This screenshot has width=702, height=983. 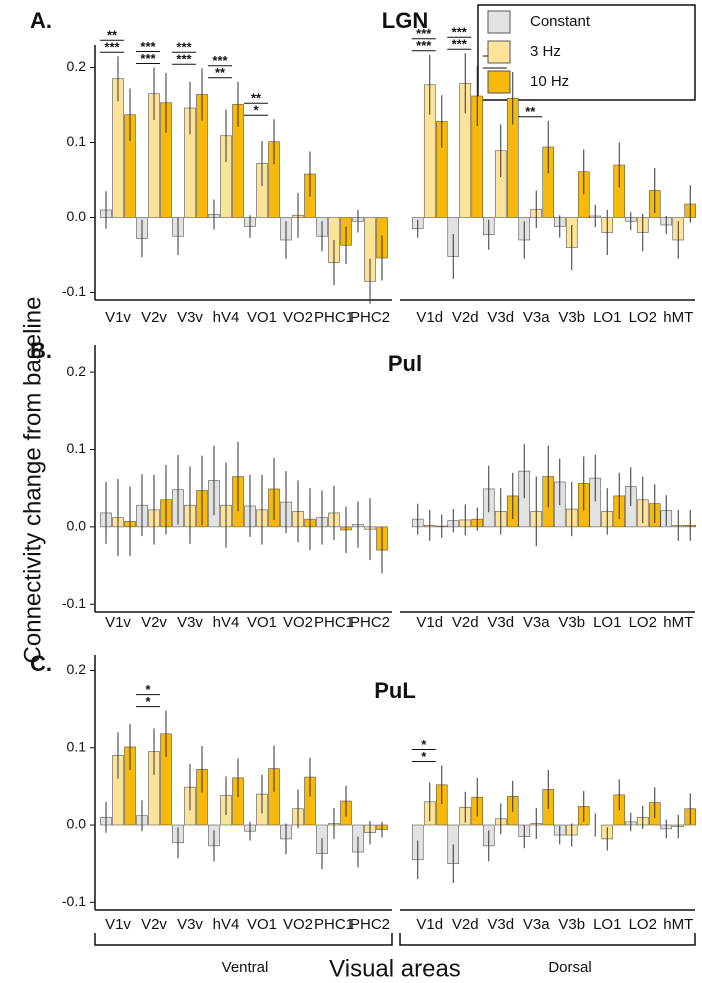 I want to click on group-label: Dorsal, so click(x=569, y=967).